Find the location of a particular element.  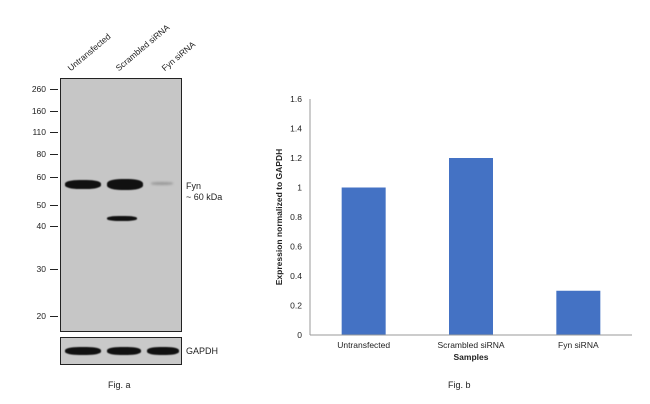

gapdh-band-untransfected is located at coordinates (83, 351).